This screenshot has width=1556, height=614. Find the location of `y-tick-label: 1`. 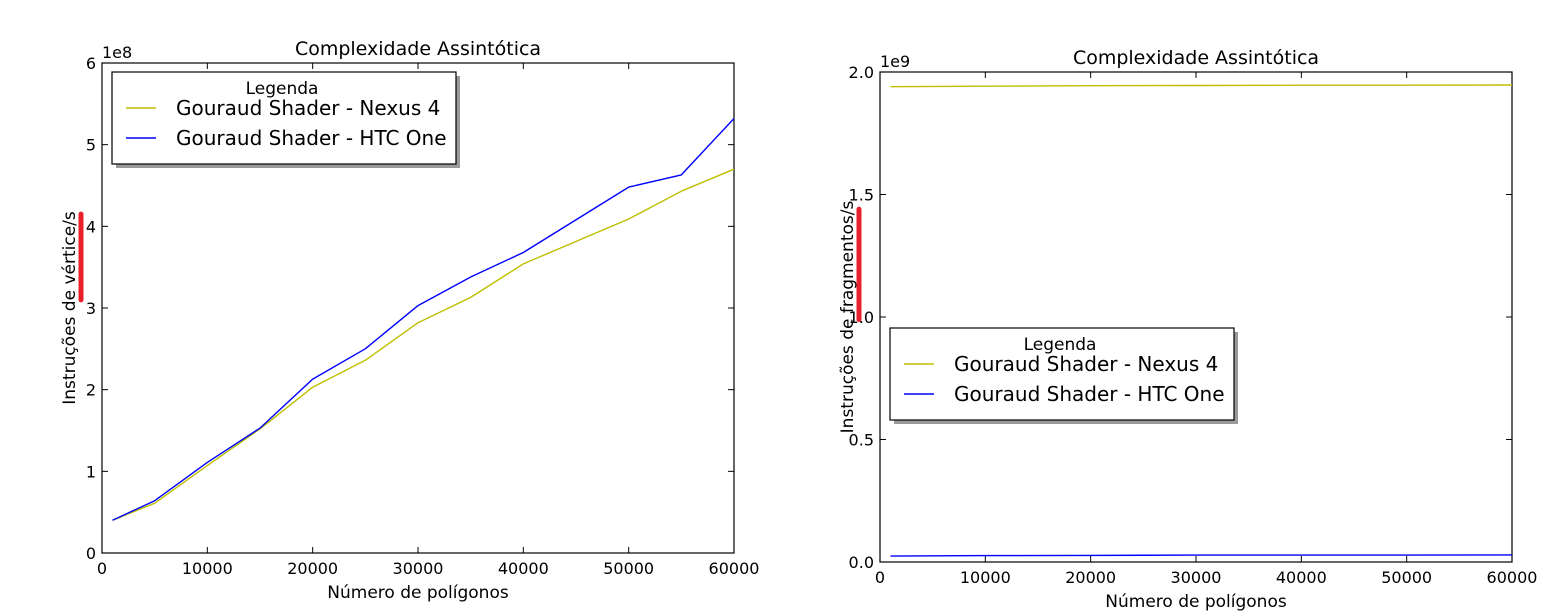

y-tick-label: 1 is located at coordinates (91, 471).